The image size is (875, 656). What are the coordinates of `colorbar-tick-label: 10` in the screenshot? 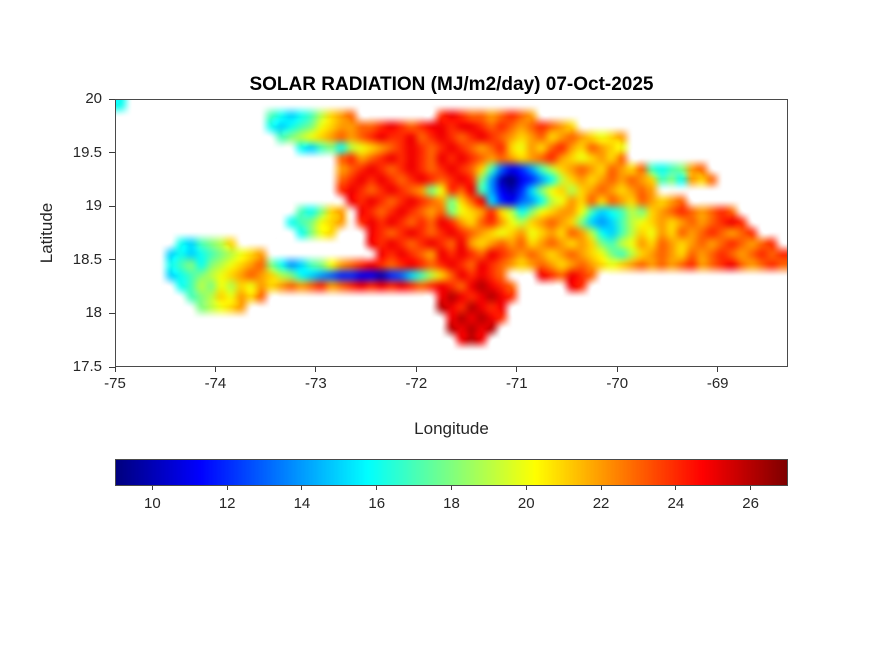 It's located at (152, 503).